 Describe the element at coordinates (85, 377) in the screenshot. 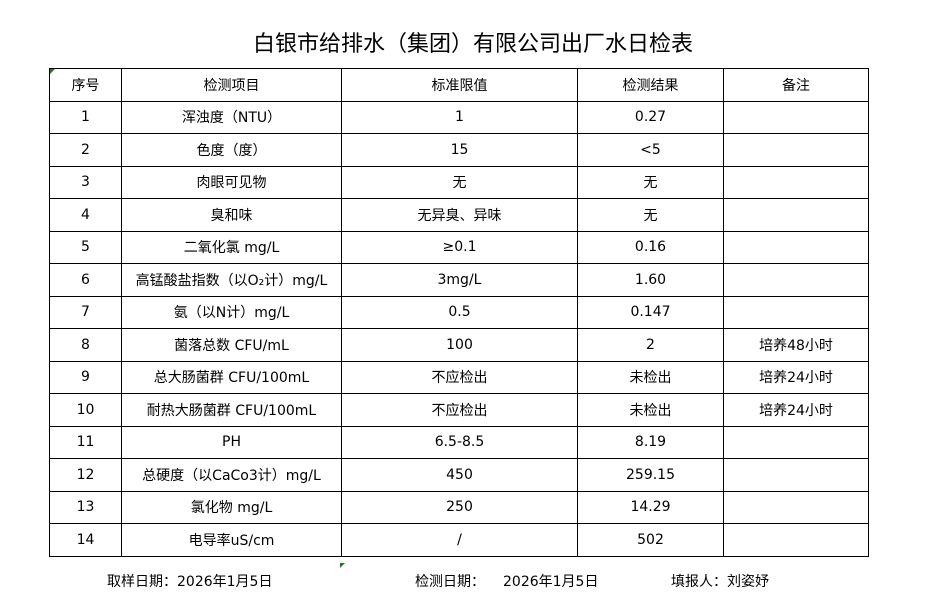

I see `cell-index: 9` at that location.